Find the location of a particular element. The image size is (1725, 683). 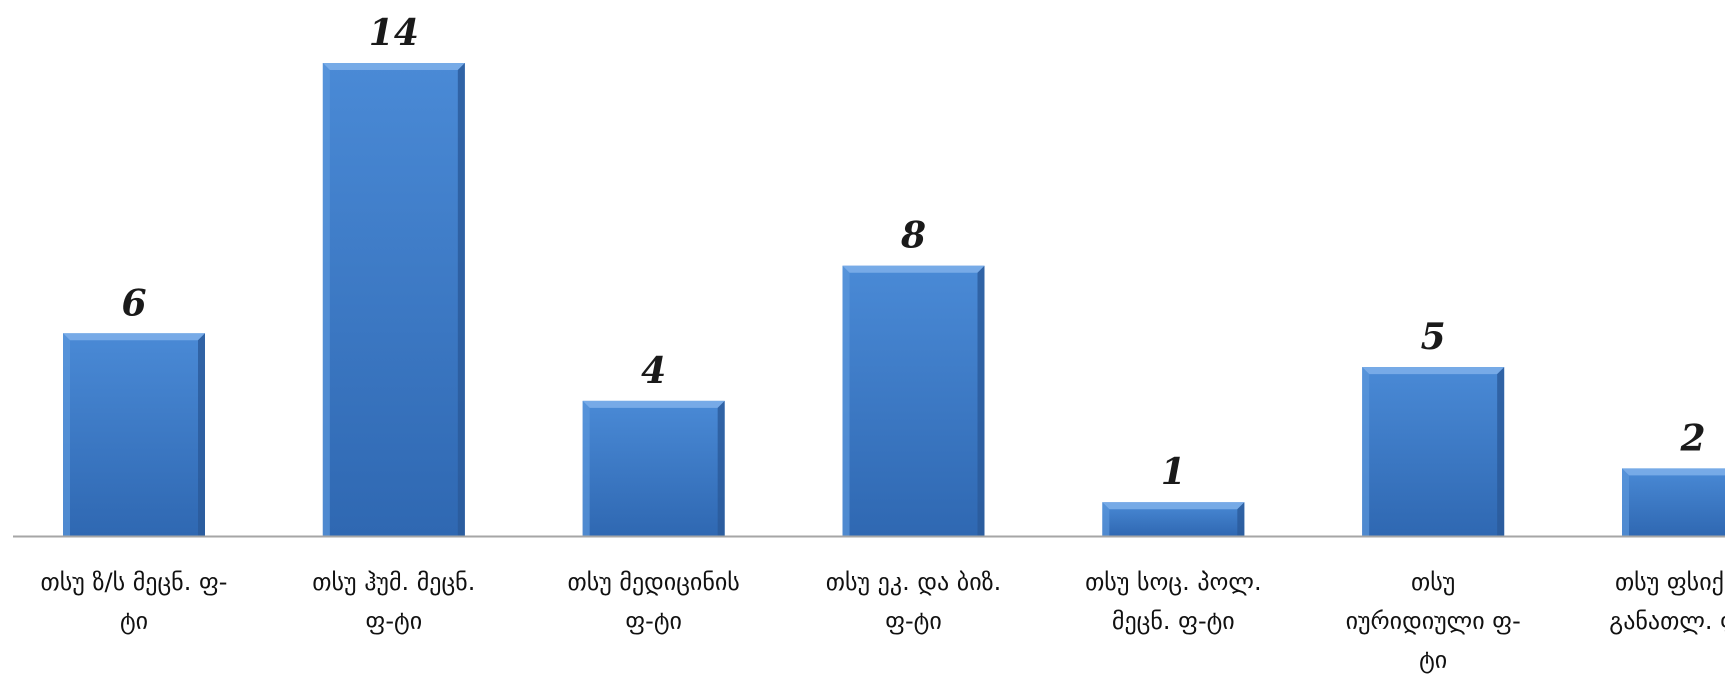

category-label-line: იურიდიული ფ- is located at coordinates (1433, 621).